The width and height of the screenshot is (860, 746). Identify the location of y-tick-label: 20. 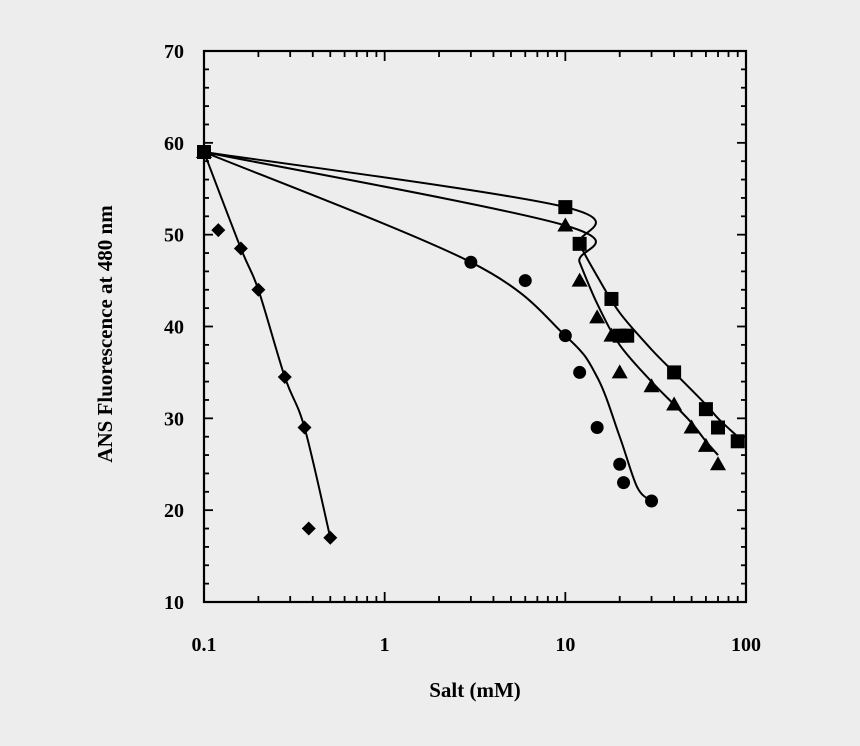
(174, 511).